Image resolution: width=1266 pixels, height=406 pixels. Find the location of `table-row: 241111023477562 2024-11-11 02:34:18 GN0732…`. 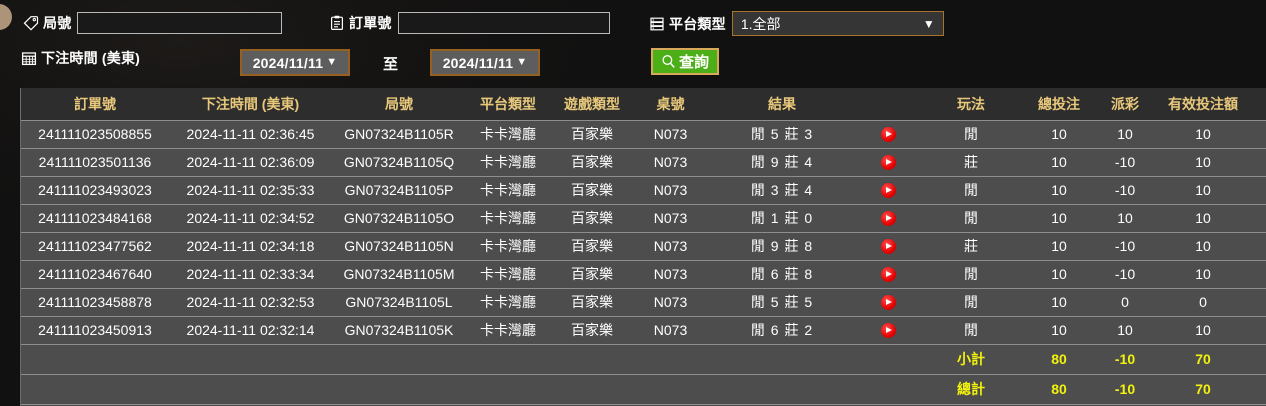

table-row: 241111023477562 2024-11-11 02:34:18 GN0732… is located at coordinates (643, 246).